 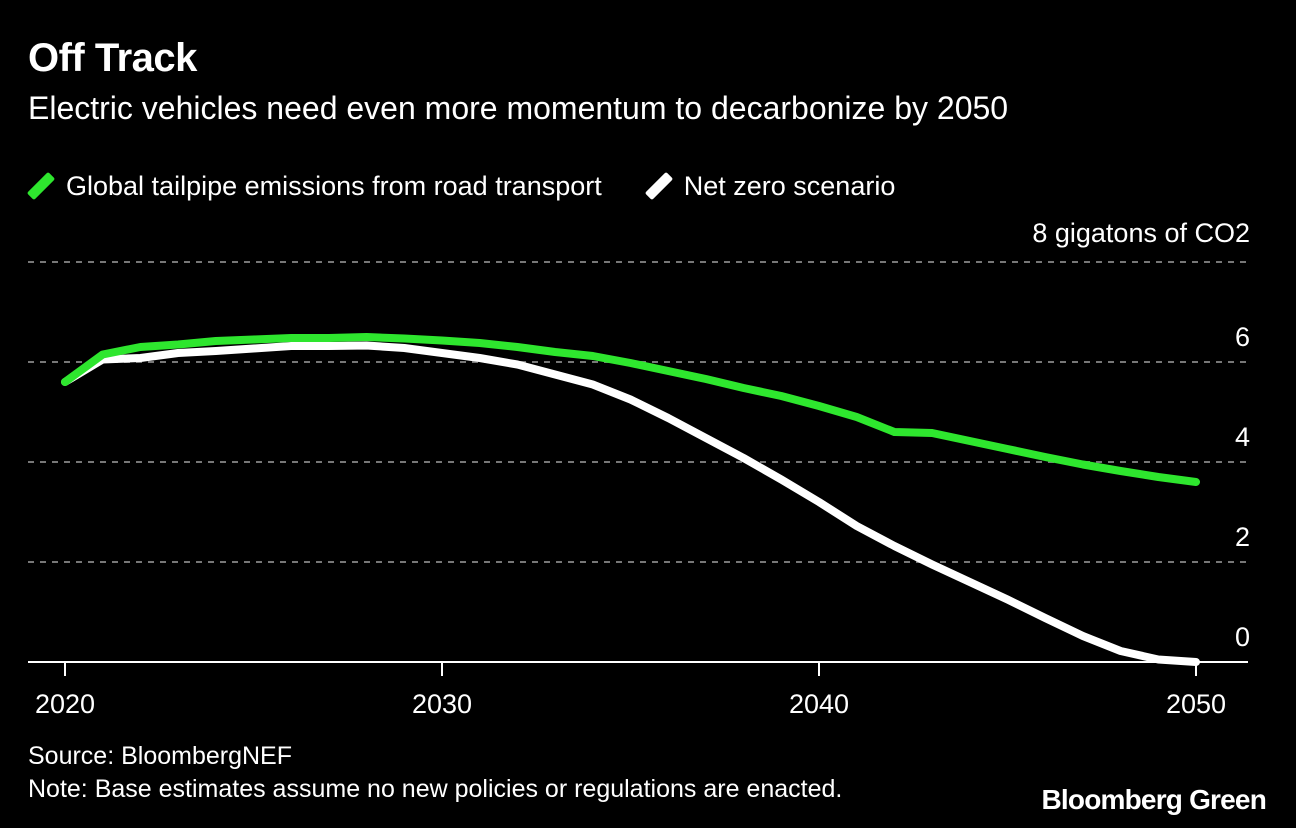 What do you see at coordinates (819, 704) in the screenshot?
I see `x-tick-label-2040: 2040` at bounding box center [819, 704].